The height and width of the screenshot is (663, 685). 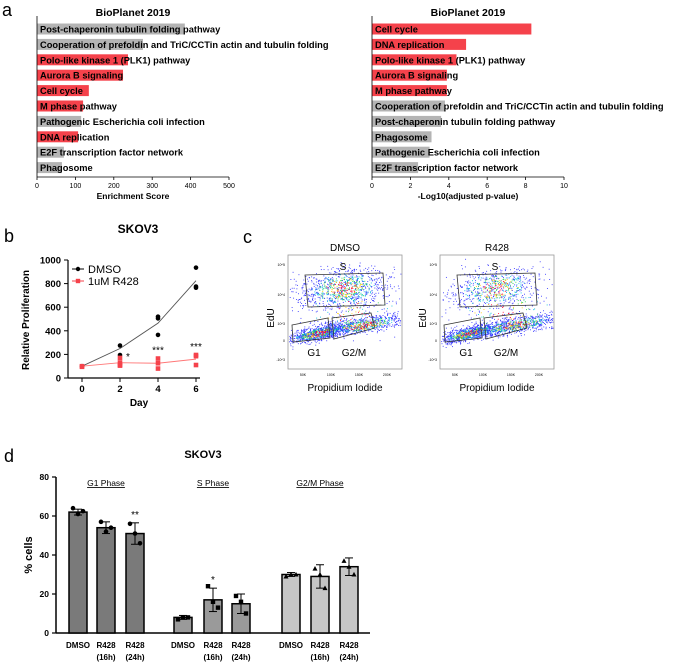 I want to click on bar-label: Phagosome, so click(x=66, y=168).